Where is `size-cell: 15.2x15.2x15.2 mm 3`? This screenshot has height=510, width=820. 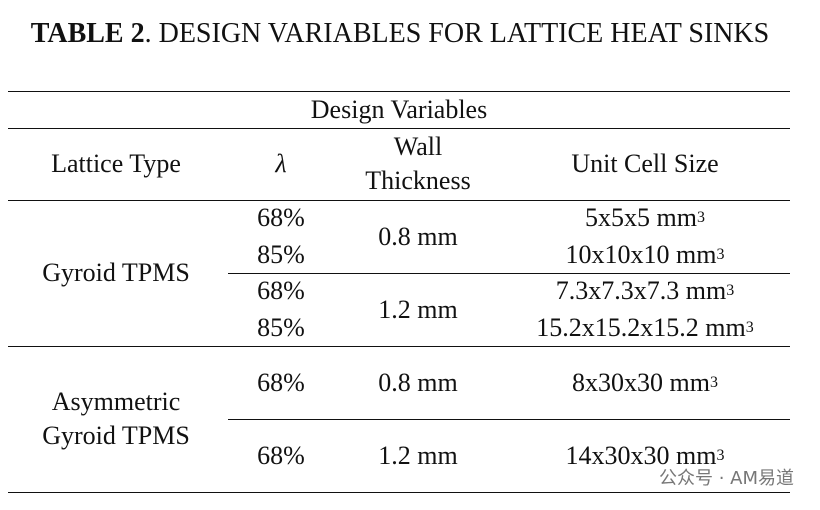 size-cell: 15.2x15.2x15.2 mm 3 is located at coordinates (645, 328).